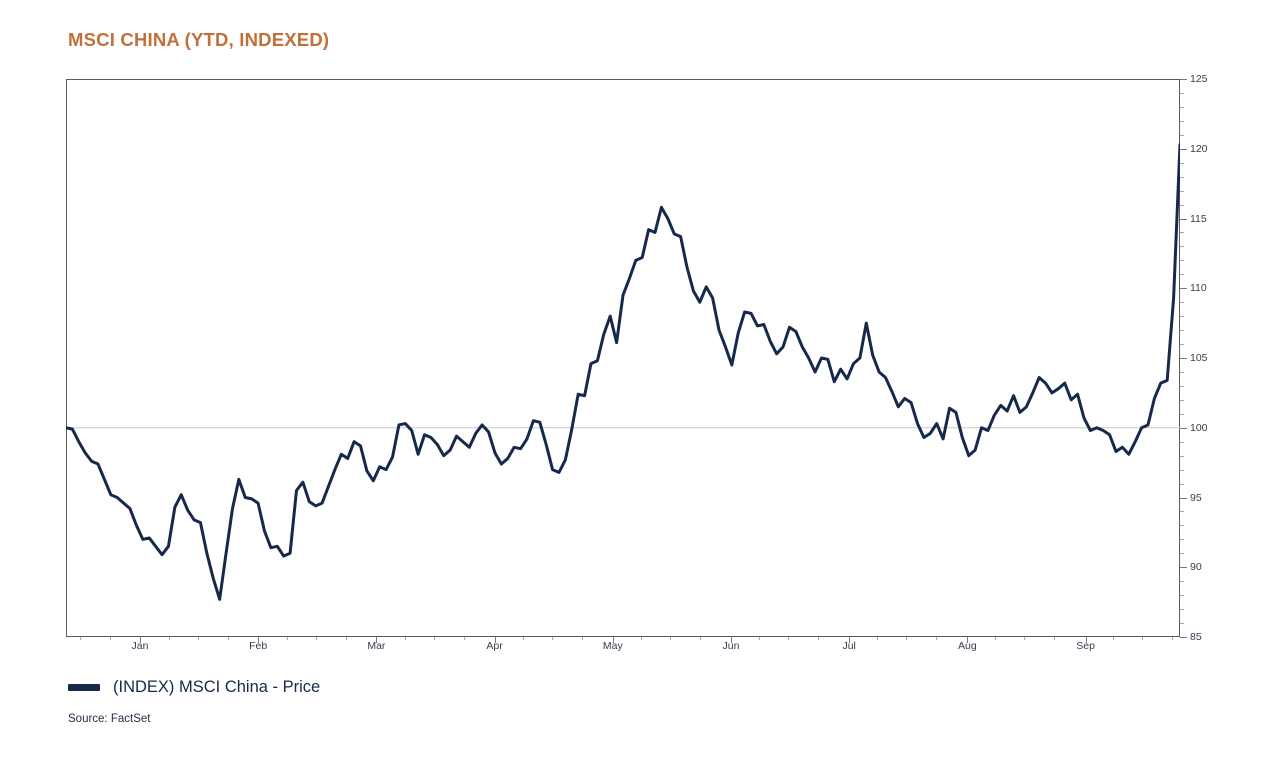  Describe the element at coordinates (199, 39) in the screenshot. I see `page-title: MSCI CHINA (YTD, INDEXED)` at that location.